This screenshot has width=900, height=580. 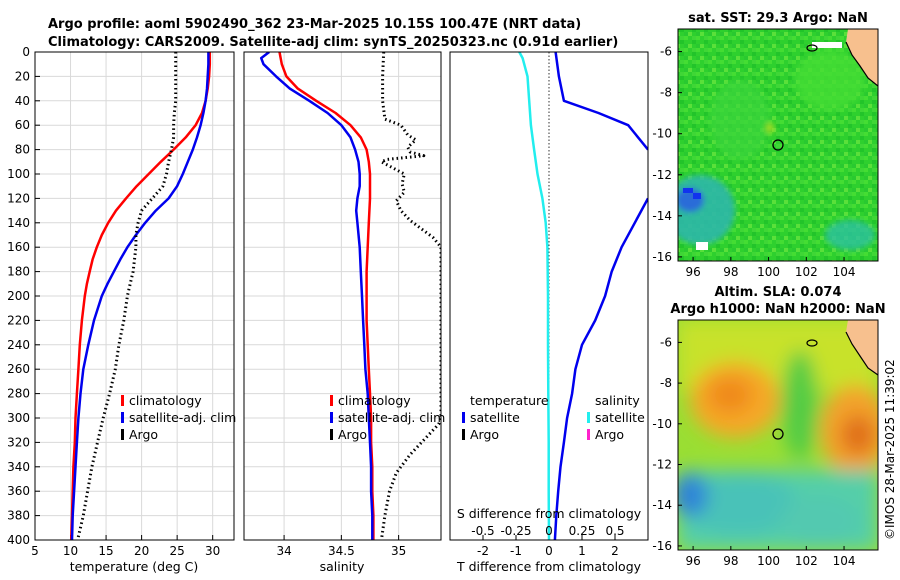 What do you see at coordinates (18, 320) in the screenshot?
I see `depth-tick-label: 220` at bounding box center [18, 320].